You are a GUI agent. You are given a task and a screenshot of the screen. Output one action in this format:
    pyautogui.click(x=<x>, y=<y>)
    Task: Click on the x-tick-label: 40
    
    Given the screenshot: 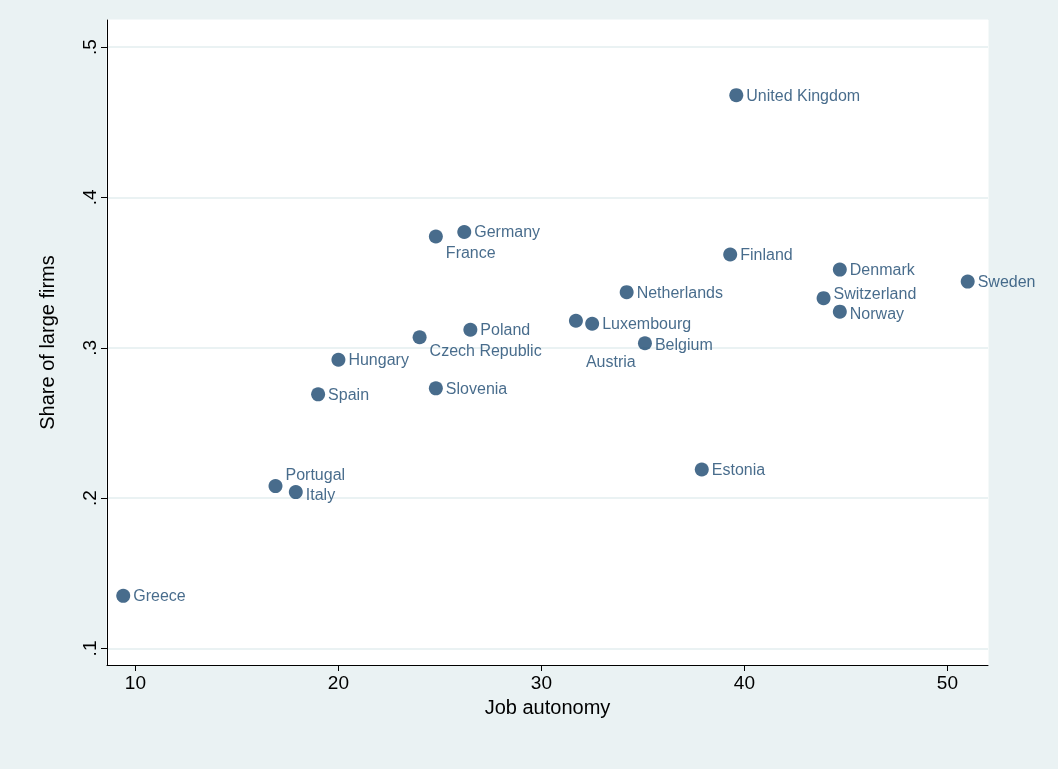 What is the action you would take?
    pyautogui.click(x=744, y=682)
    